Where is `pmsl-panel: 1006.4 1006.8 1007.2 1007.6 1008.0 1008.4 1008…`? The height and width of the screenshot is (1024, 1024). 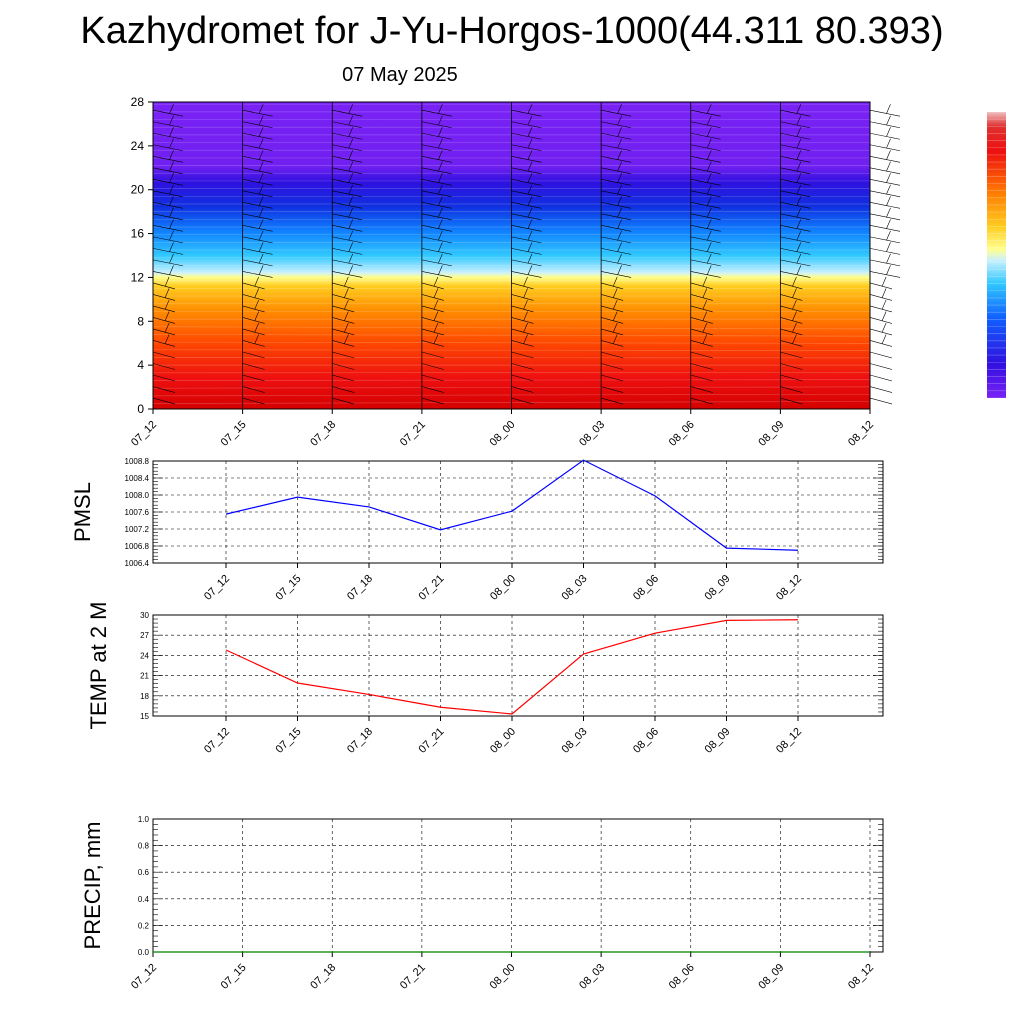 pmsl-panel: 1006.4 1006.8 1007.2 1007.6 1008.0 1008.4 1008… is located at coordinates (477, 530).